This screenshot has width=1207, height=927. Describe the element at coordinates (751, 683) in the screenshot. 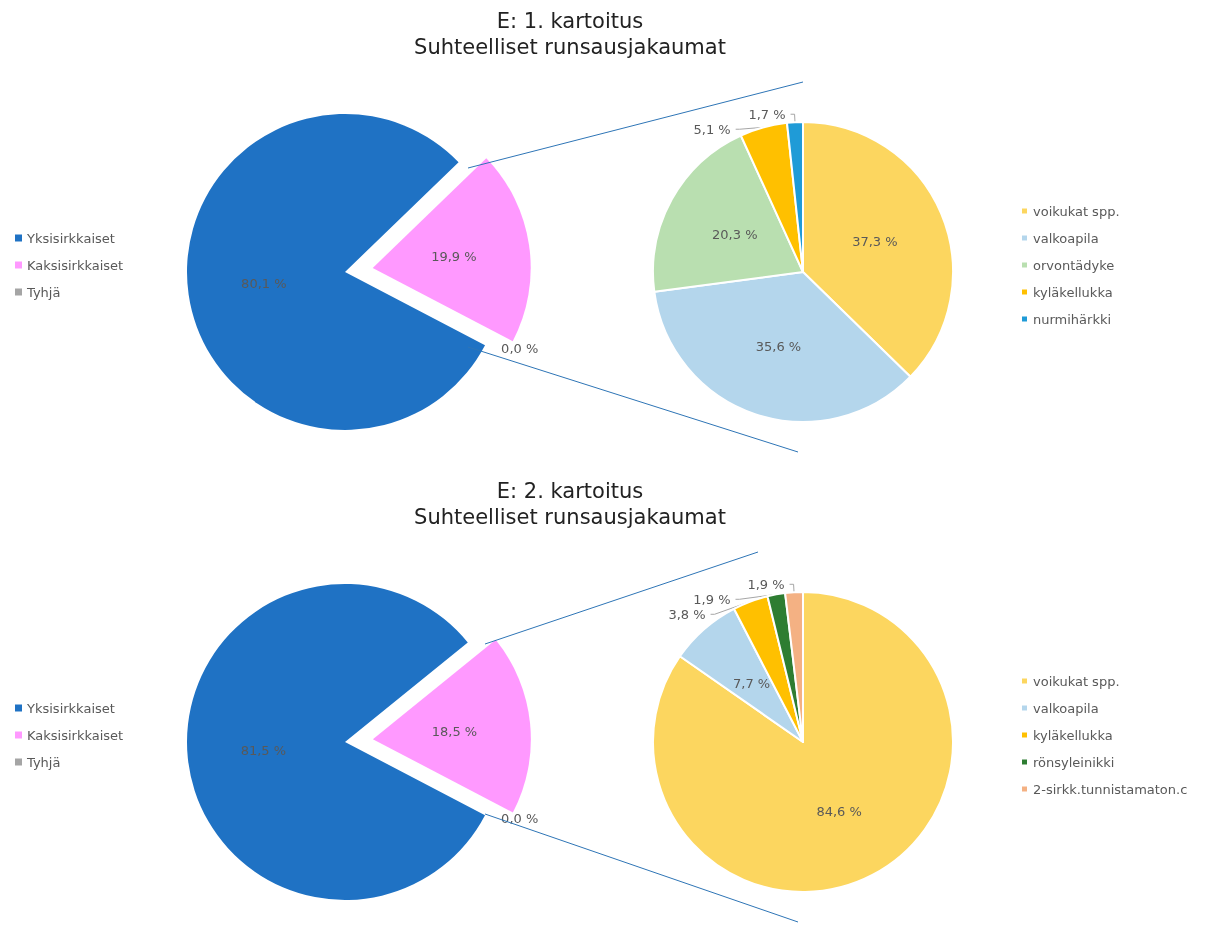

I see `data-label: 7,7 %` at that location.